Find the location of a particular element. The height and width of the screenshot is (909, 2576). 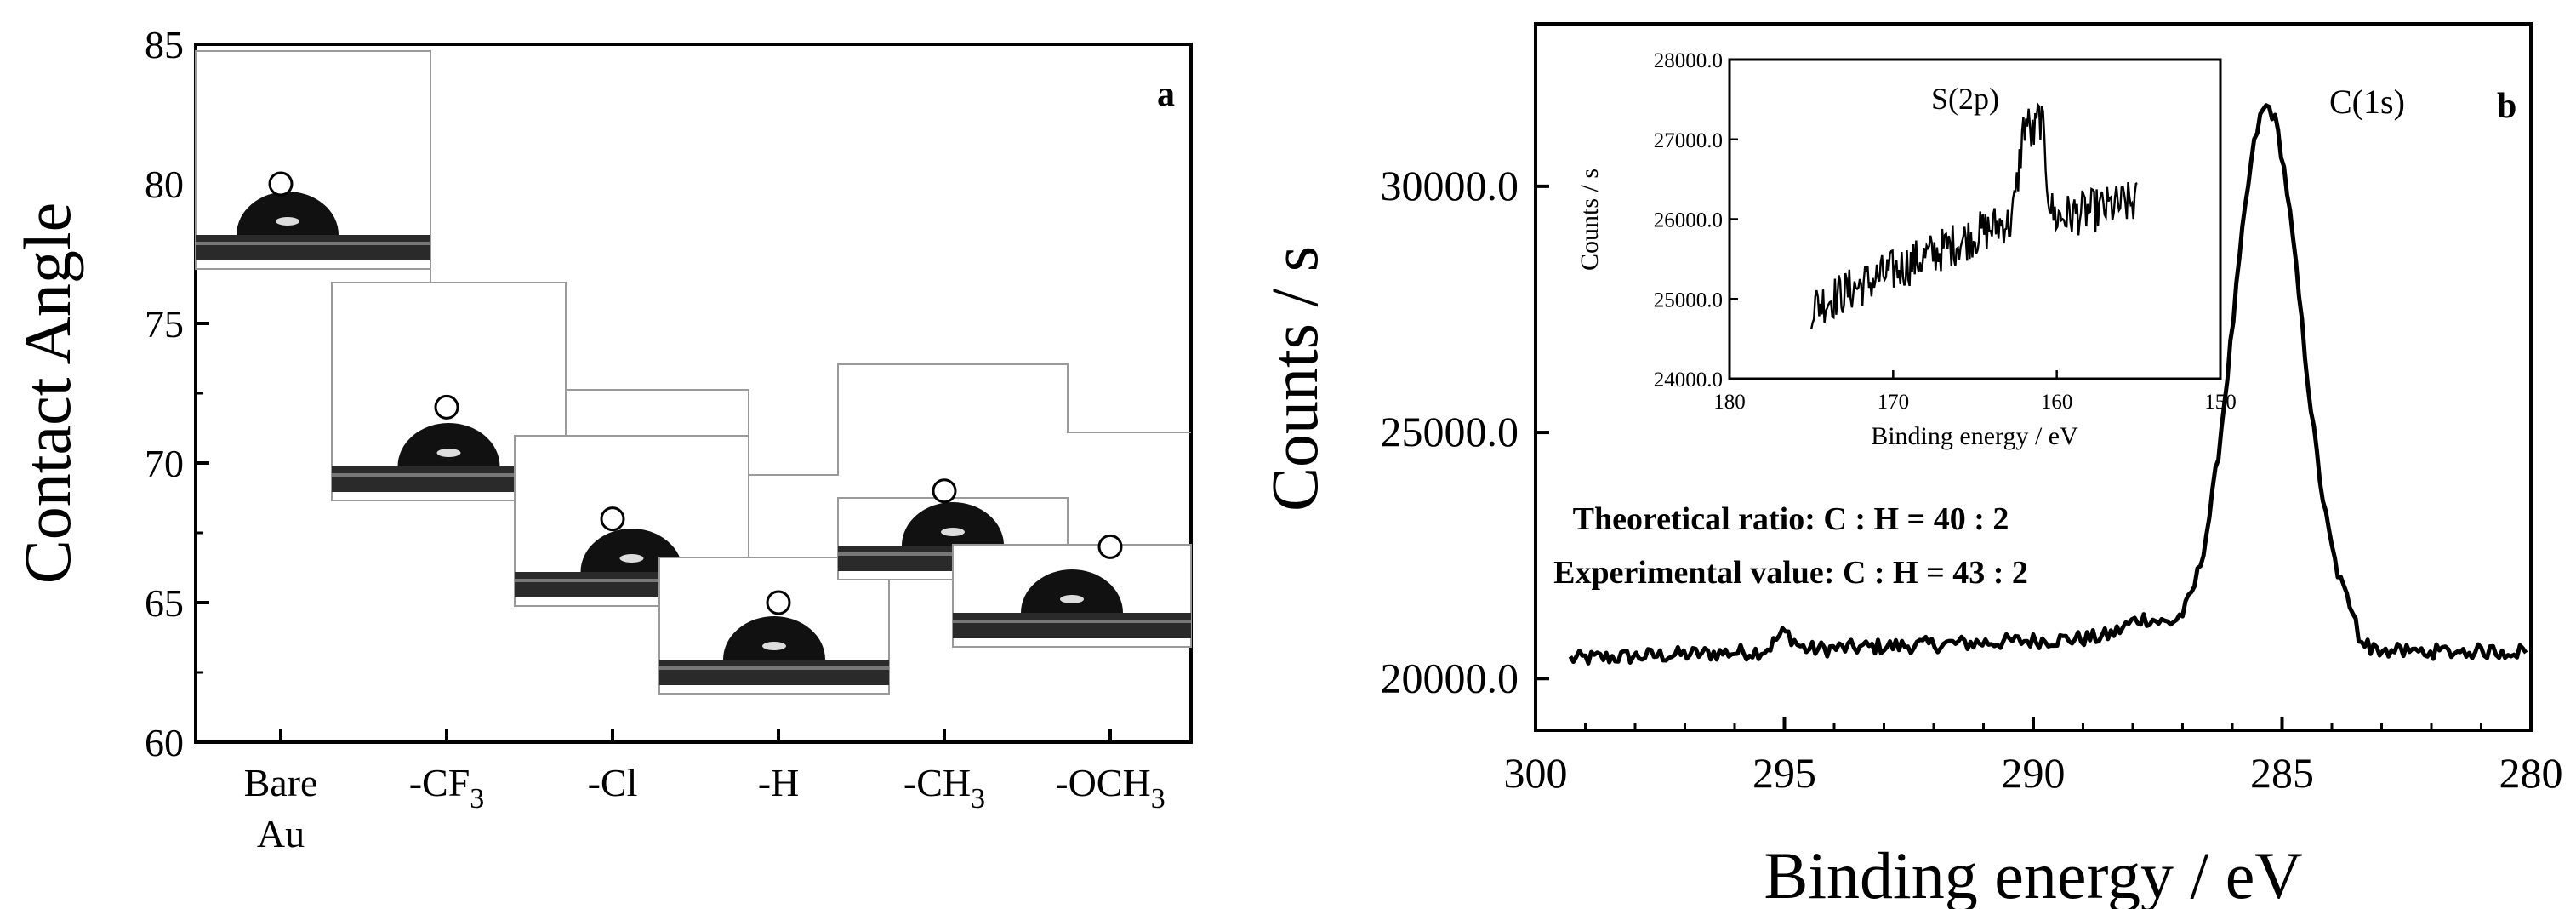

x-tick-label: -CH3 is located at coordinates (944, 788).